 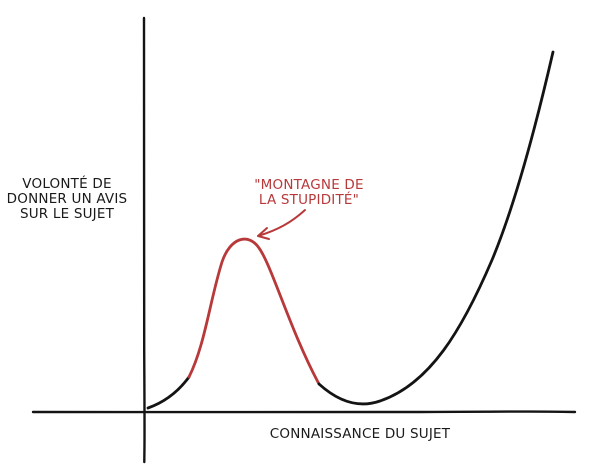 I want to click on annotation-arrow-head, so click(x=263, y=233).